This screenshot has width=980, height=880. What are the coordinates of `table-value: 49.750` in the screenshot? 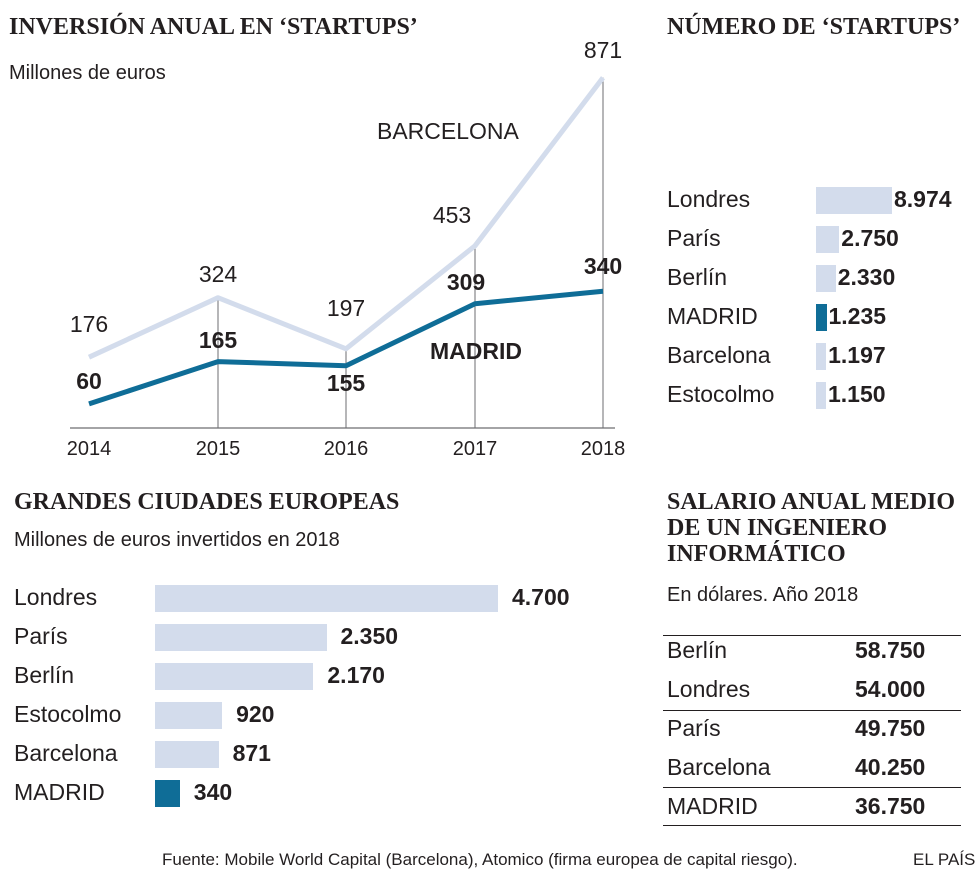 It's located at (890, 728).